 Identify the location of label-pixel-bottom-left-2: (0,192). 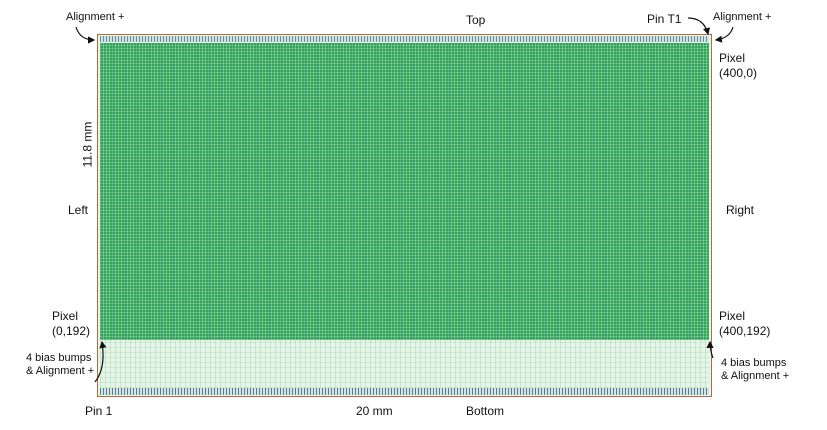
(71, 331).